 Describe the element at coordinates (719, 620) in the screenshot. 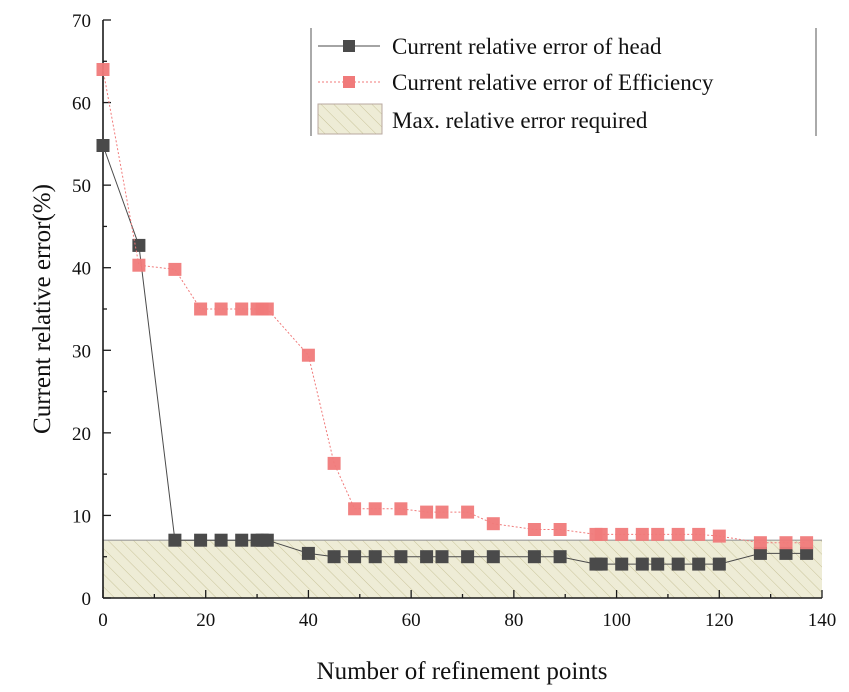

I see `x-tick-label: 120` at that location.